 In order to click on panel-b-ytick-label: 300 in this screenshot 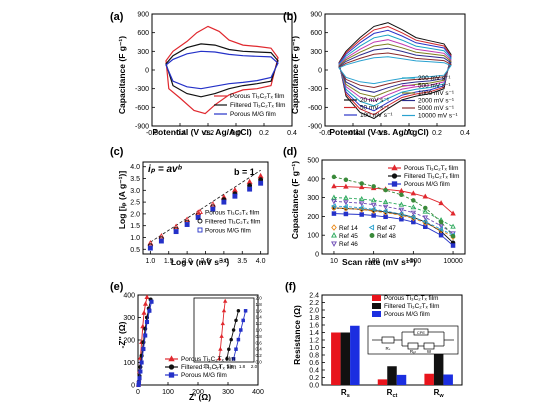, I will do `click(316, 52)`.